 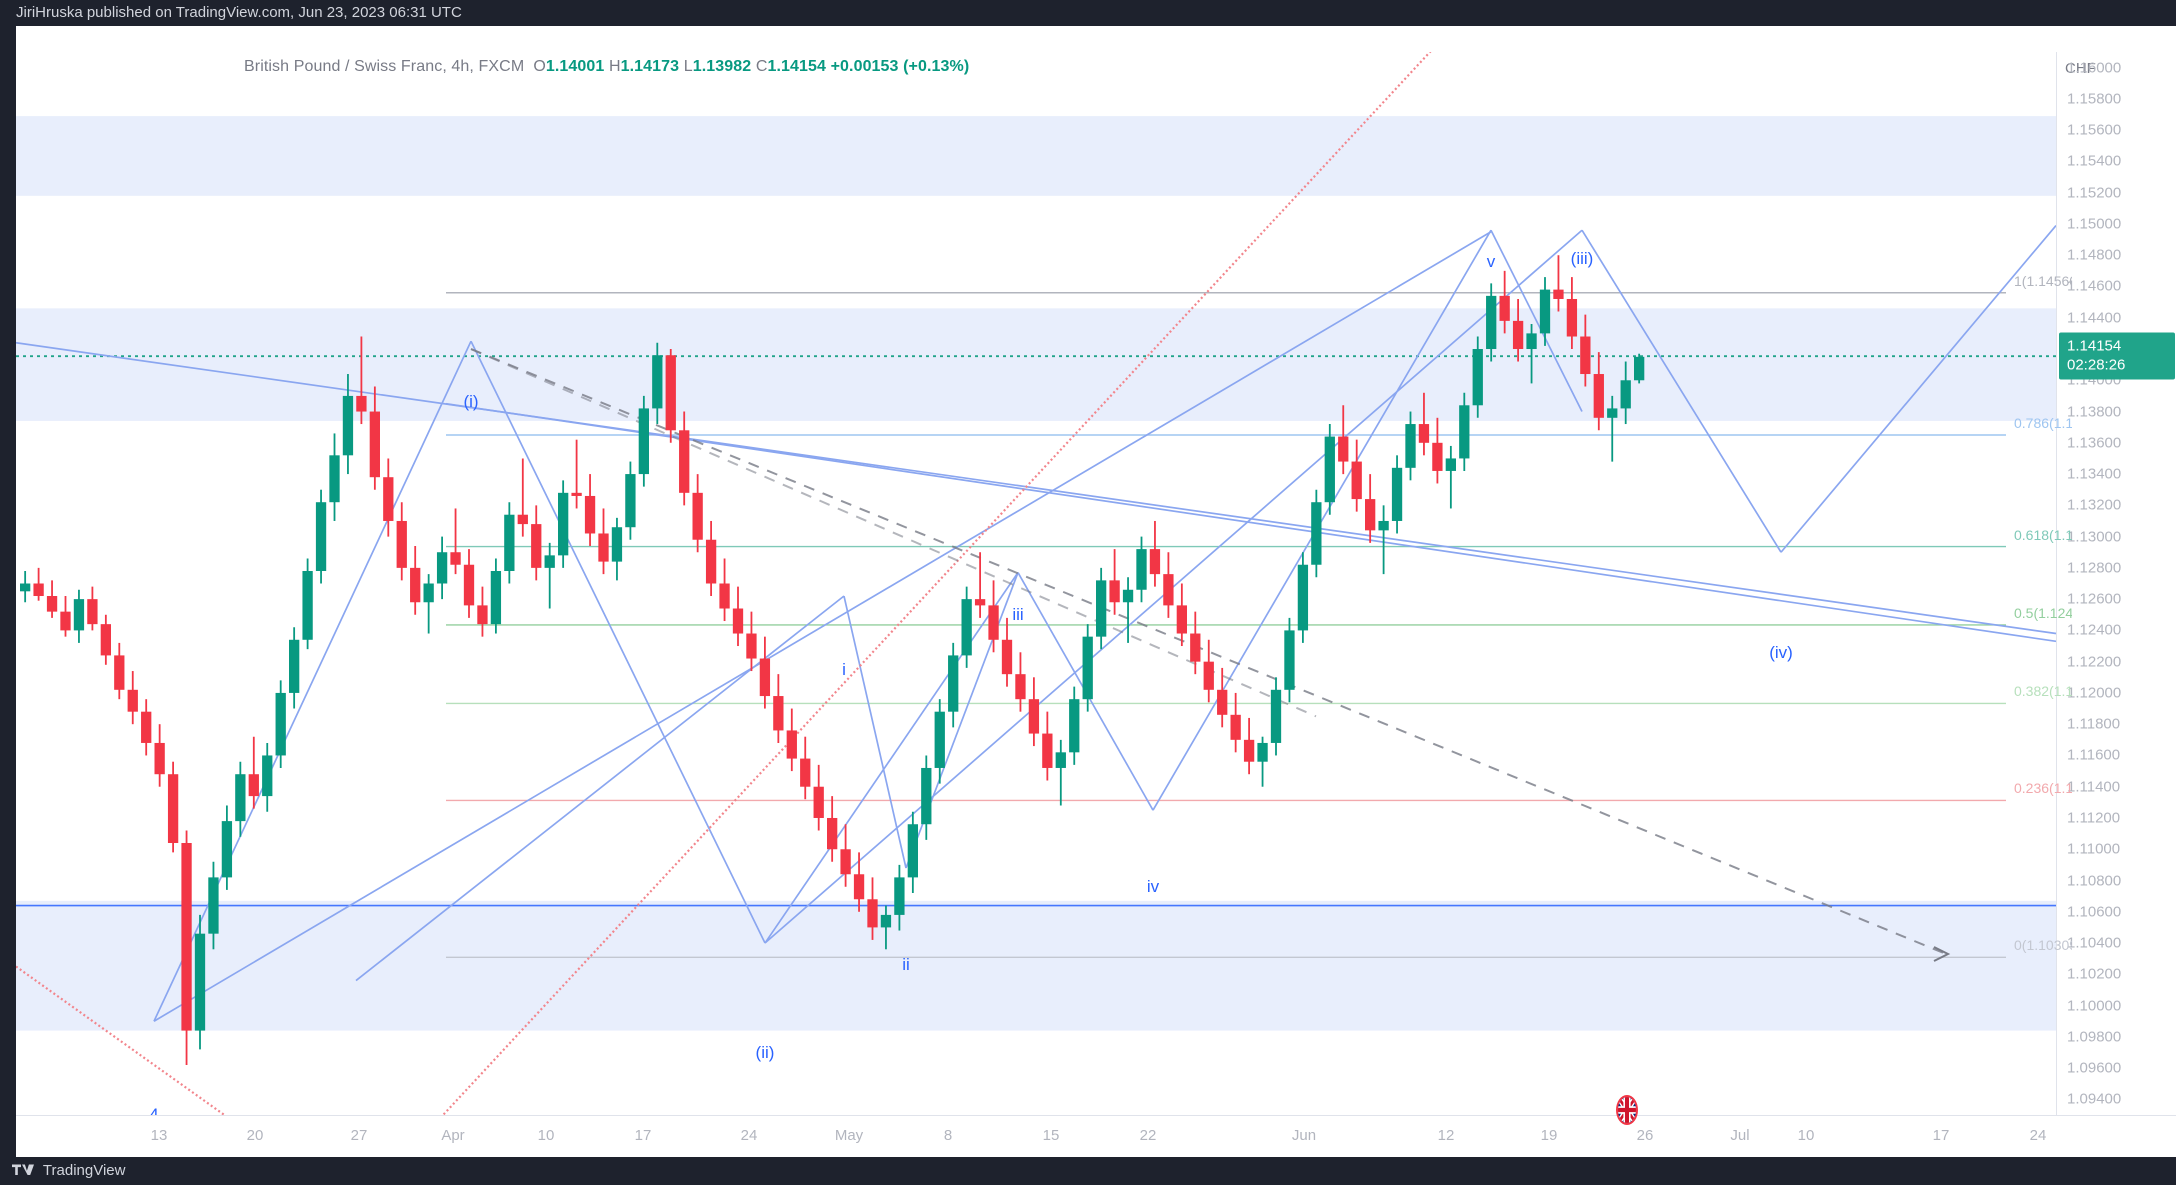 What do you see at coordinates (906, 964) in the screenshot?
I see `elliott-wave-label: ii` at bounding box center [906, 964].